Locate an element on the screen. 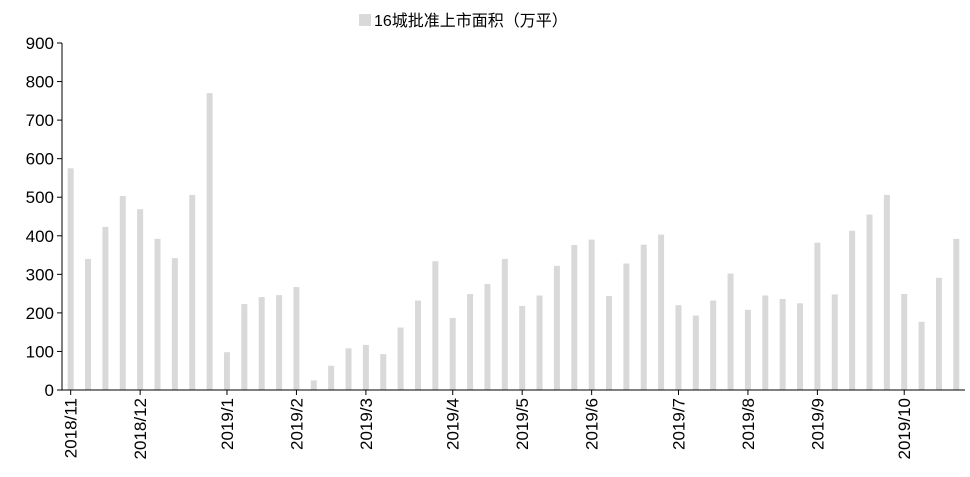 The width and height of the screenshot is (970, 477). y-tick-label: 300 is located at coordinates (40, 274).